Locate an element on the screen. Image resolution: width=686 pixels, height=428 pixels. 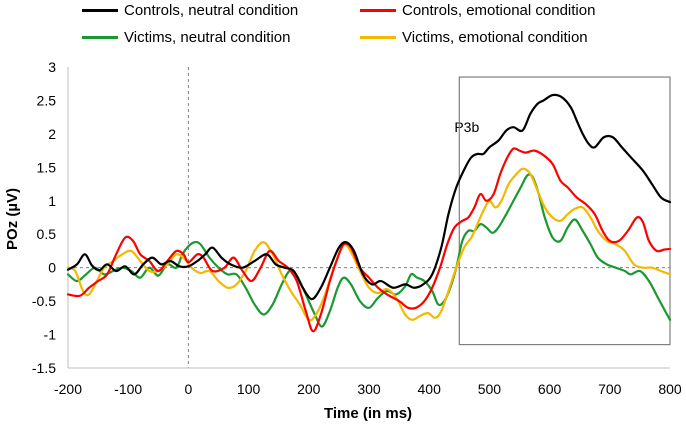
y-tick-label: 0 is located at coordinates (52, 268).